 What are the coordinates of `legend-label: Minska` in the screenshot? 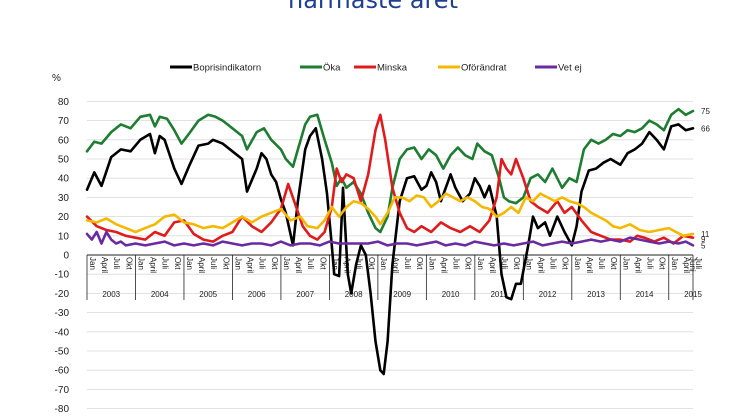 It's located at (392, 68).